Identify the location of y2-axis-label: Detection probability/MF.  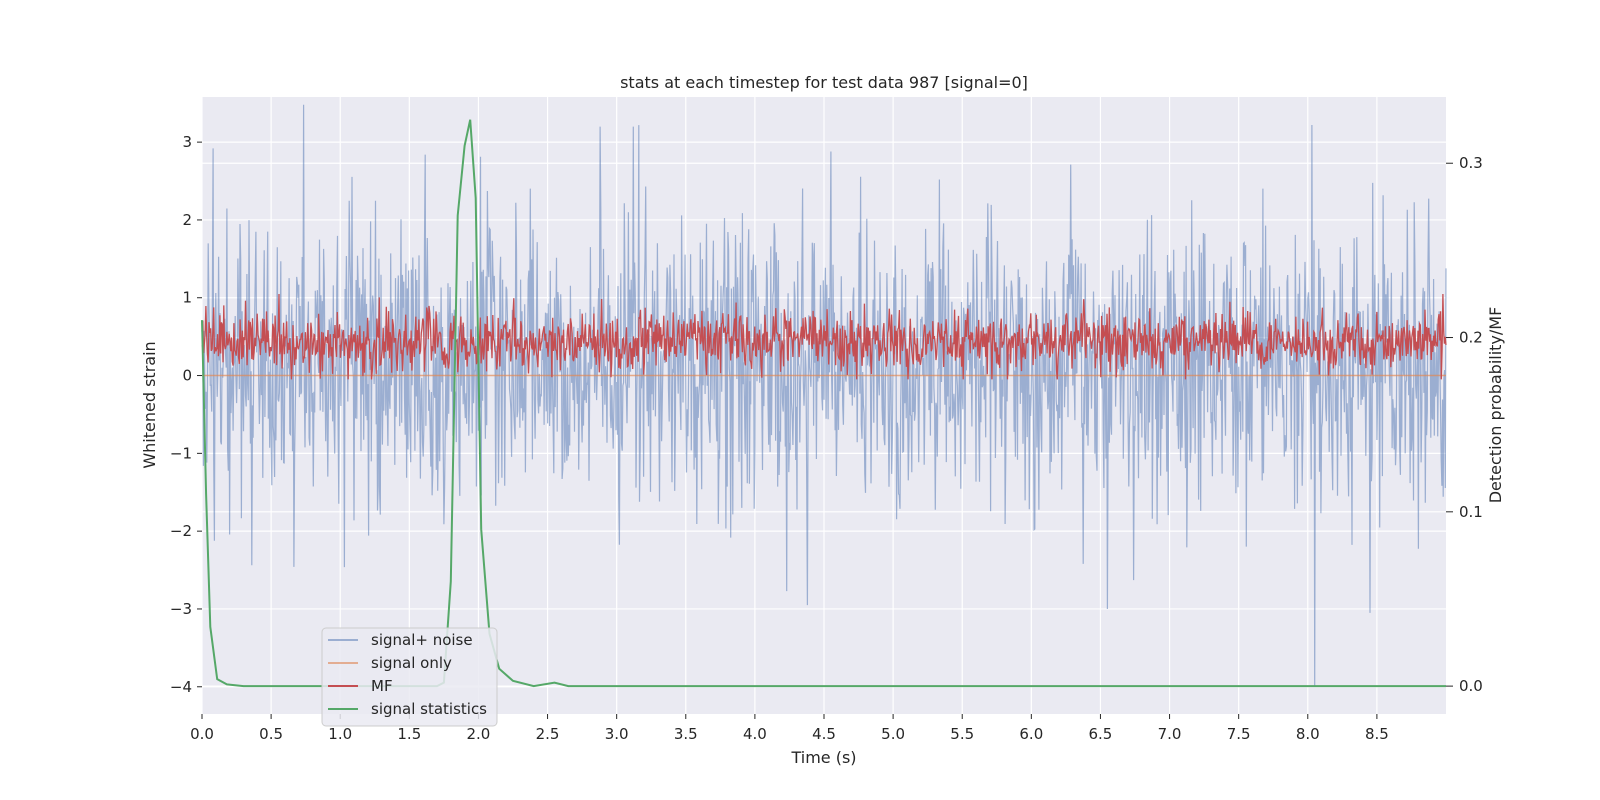
(1495, 405).